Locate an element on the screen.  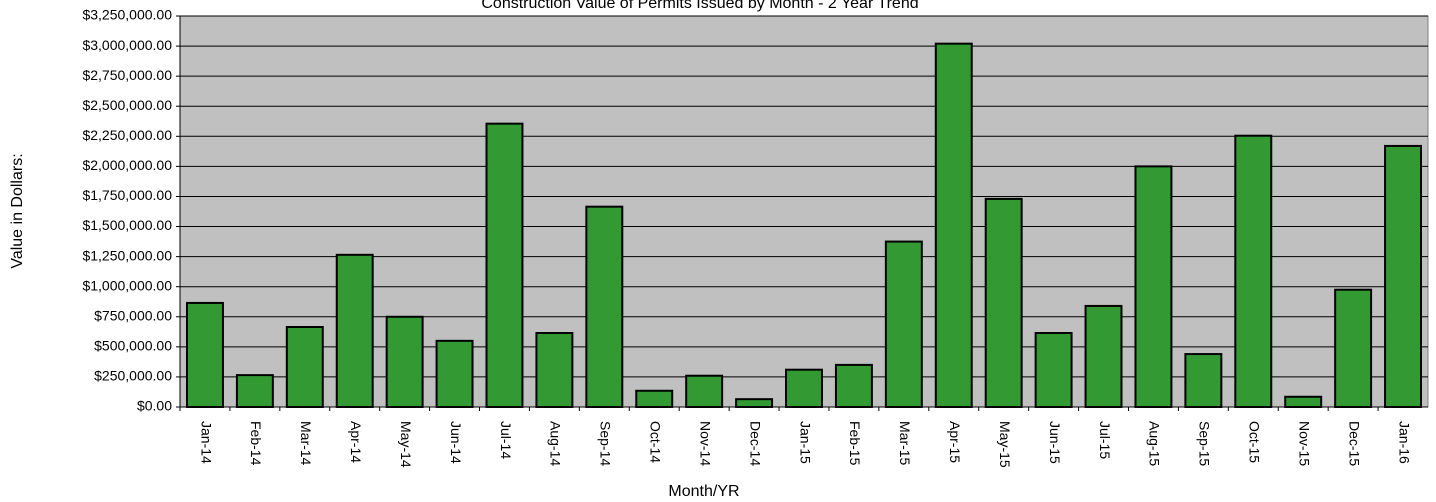
x-tick-label: Jul-14 is located at coordinates (506, 440).